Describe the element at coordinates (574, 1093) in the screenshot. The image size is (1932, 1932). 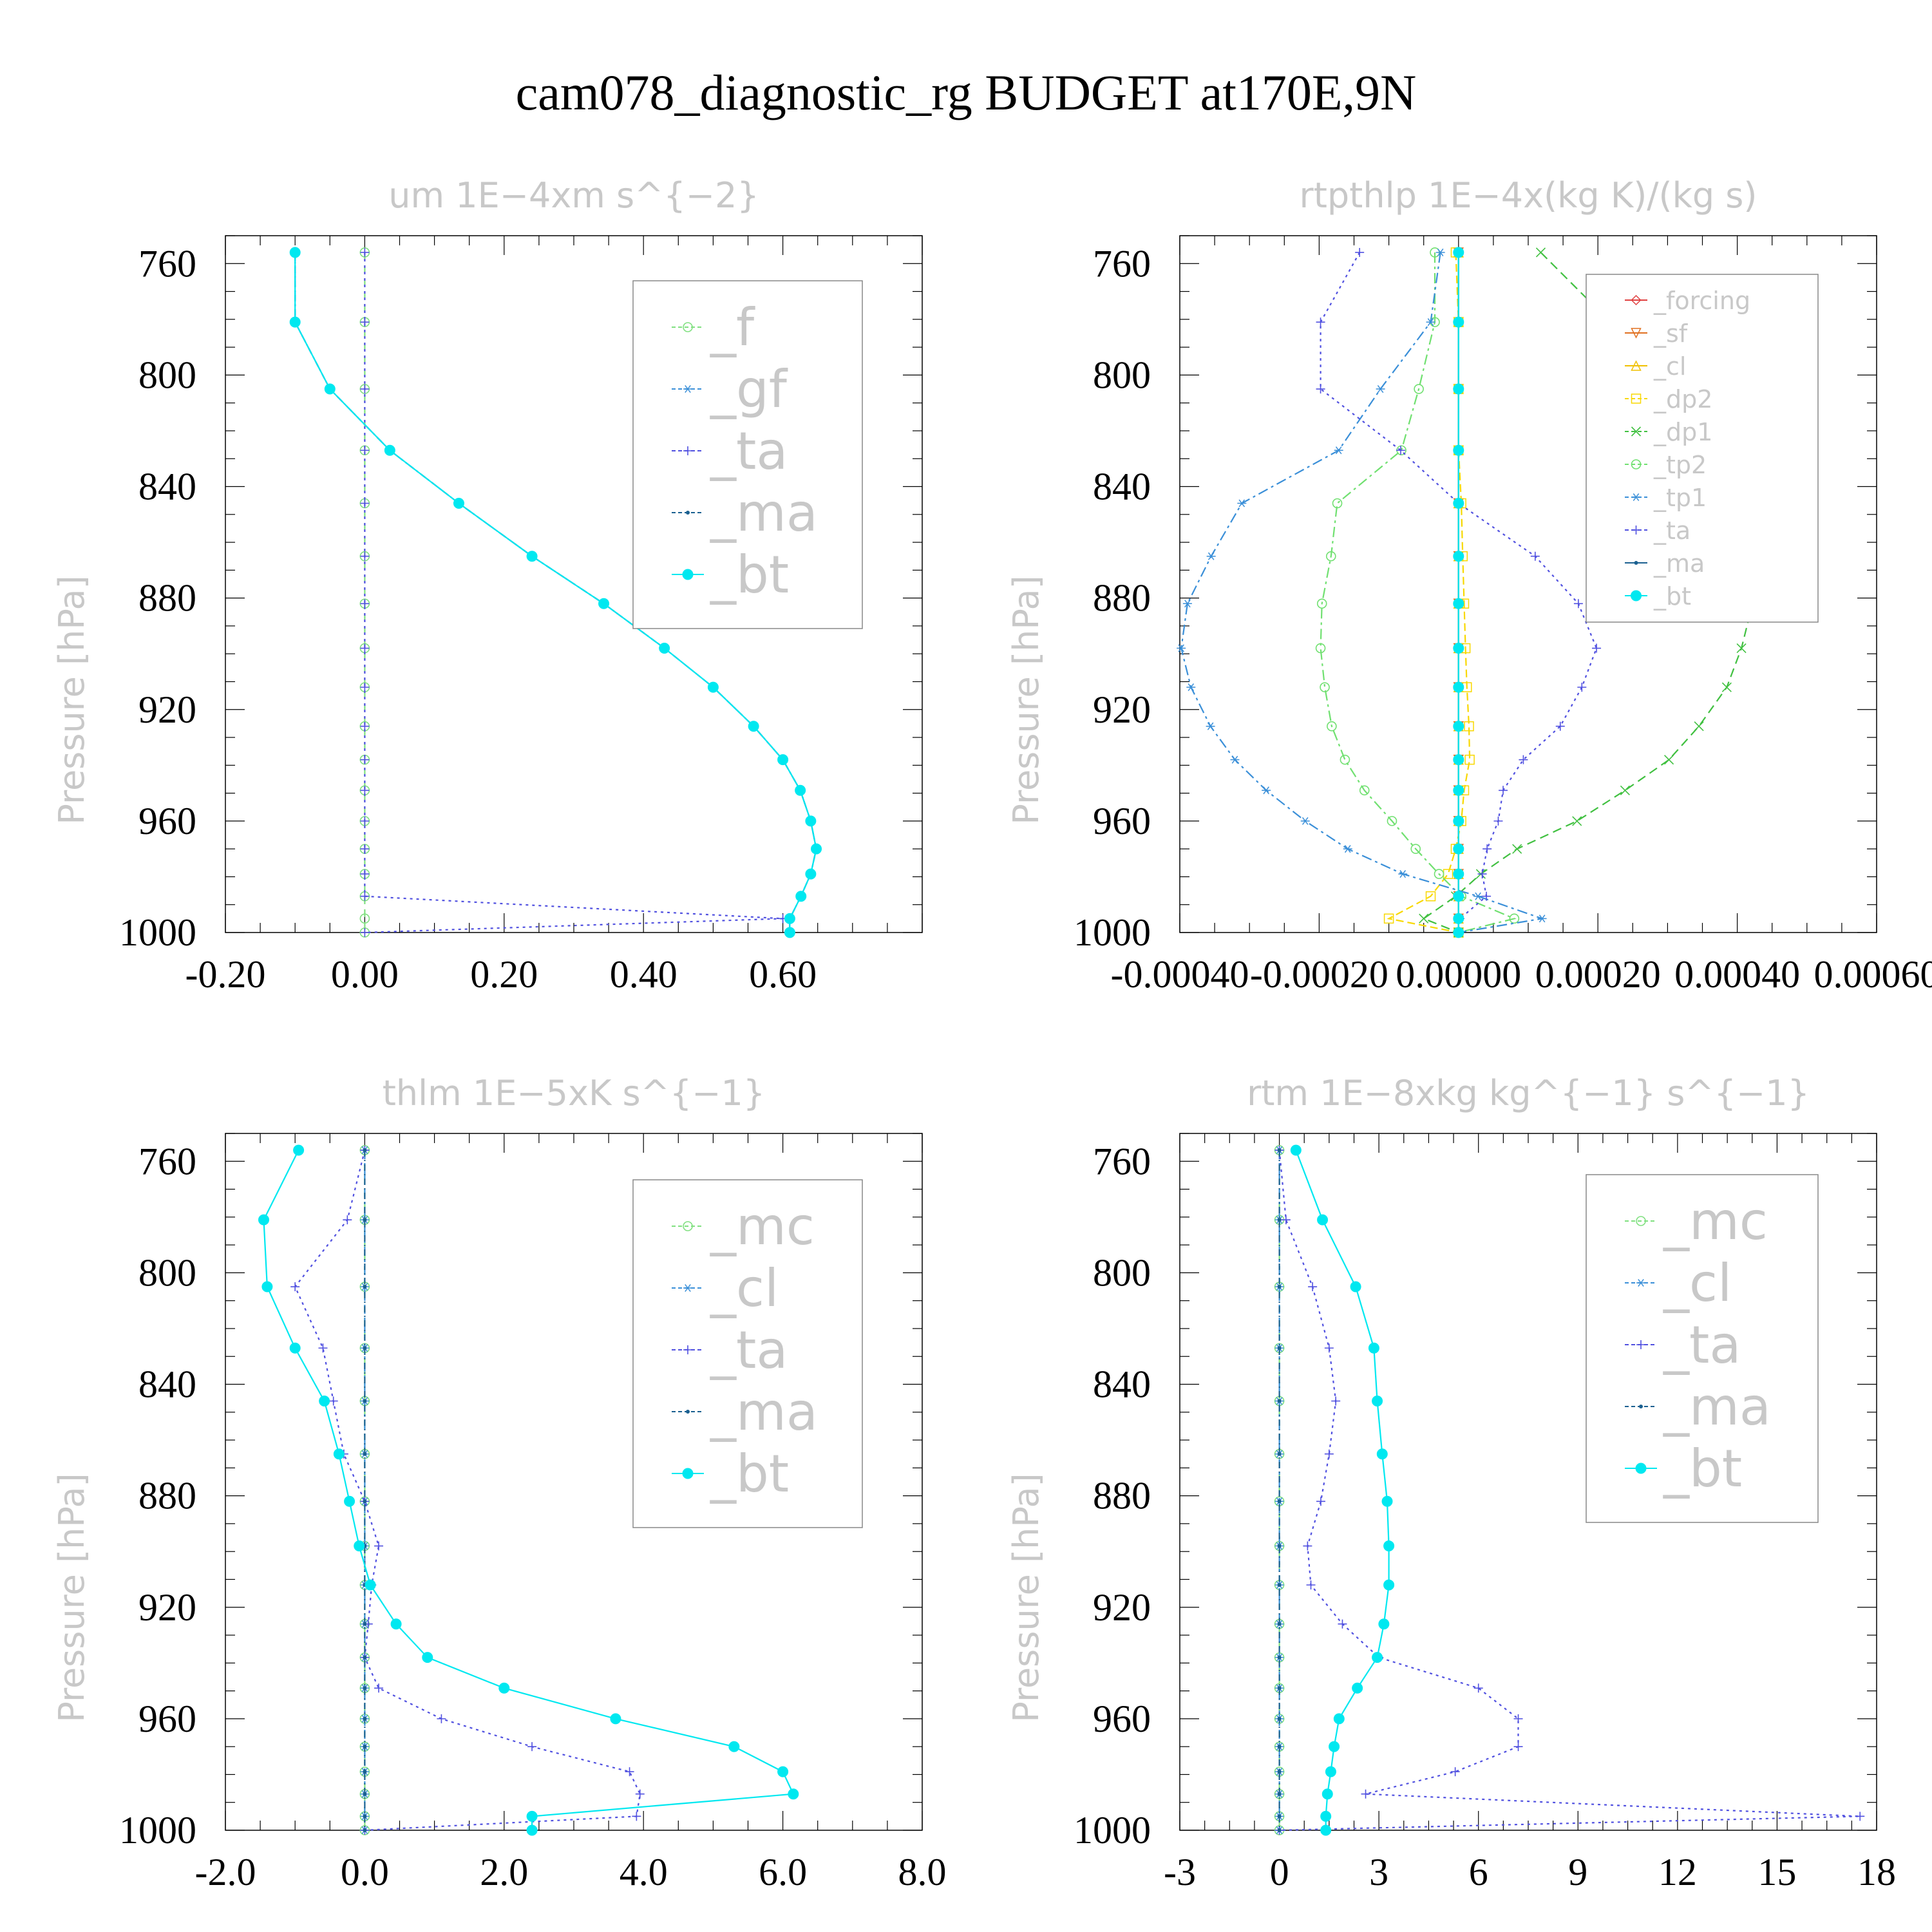
I see `panel-title: thlm 1E−5xK s^{−1}` at that location.